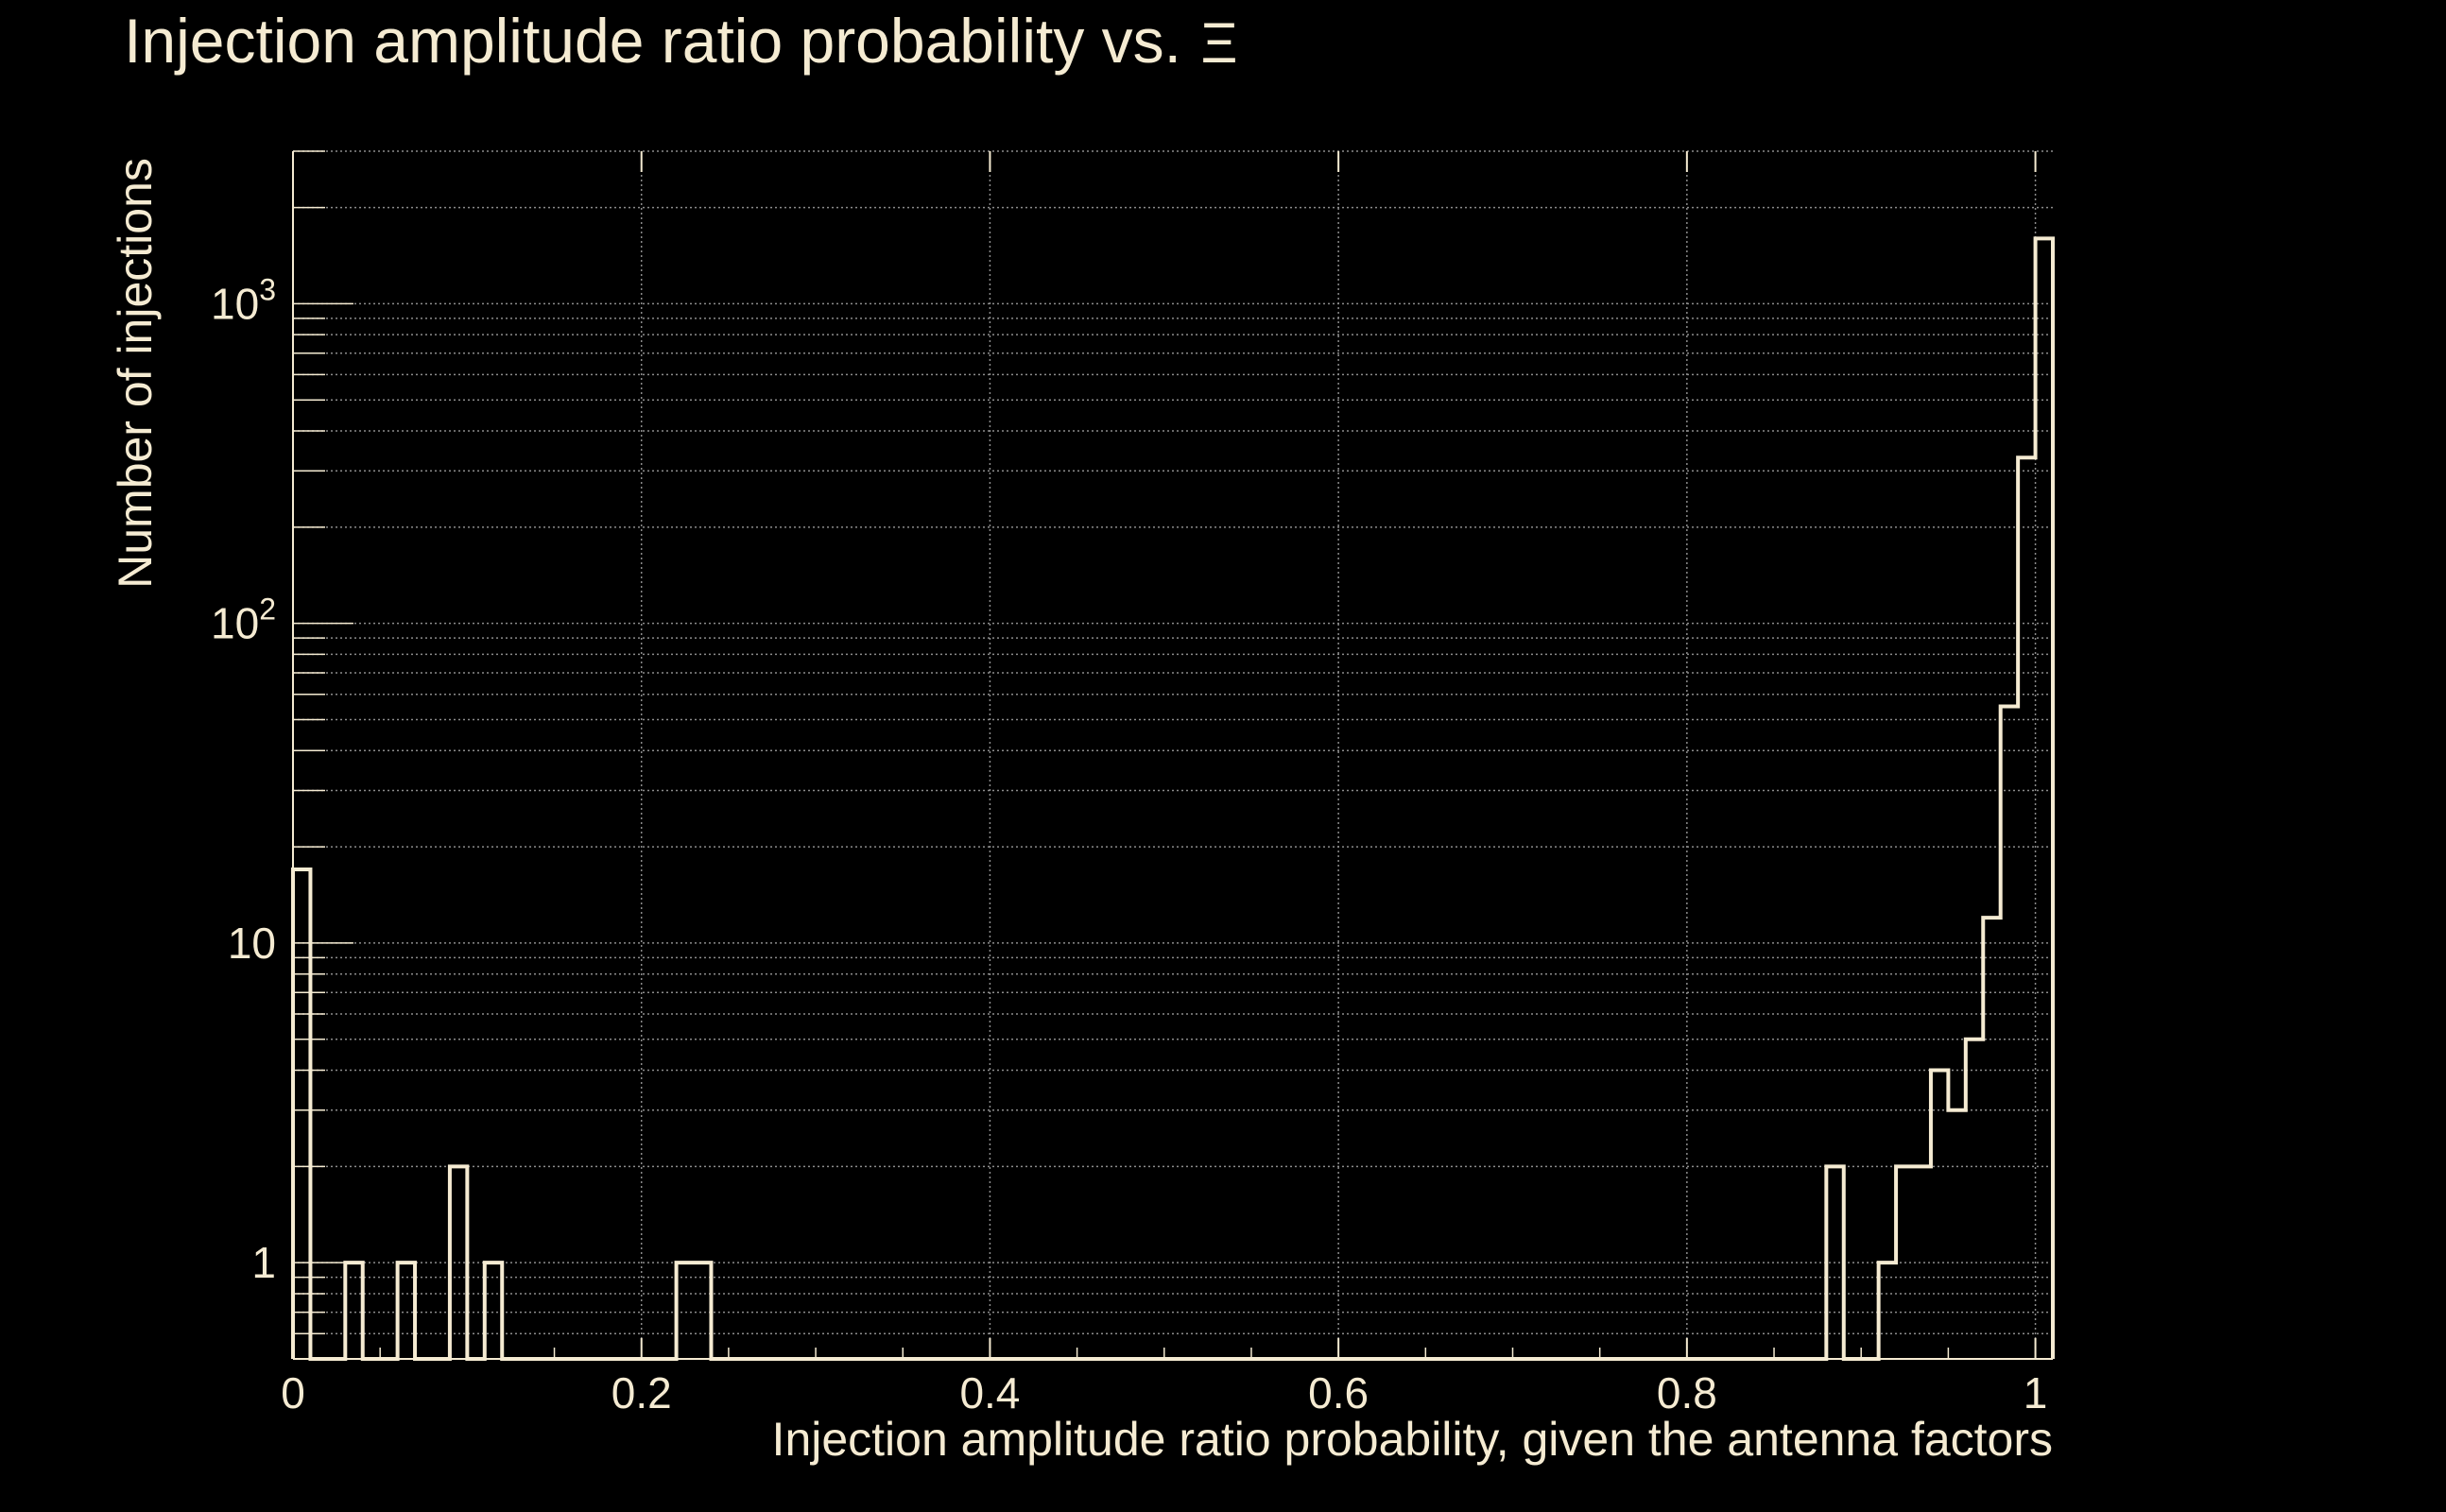 This screenshot has width=2446, height=1512. Describe the element at coordinates (243, 620) in the screenshot. I see `y-tick-label: 10²` at that location.